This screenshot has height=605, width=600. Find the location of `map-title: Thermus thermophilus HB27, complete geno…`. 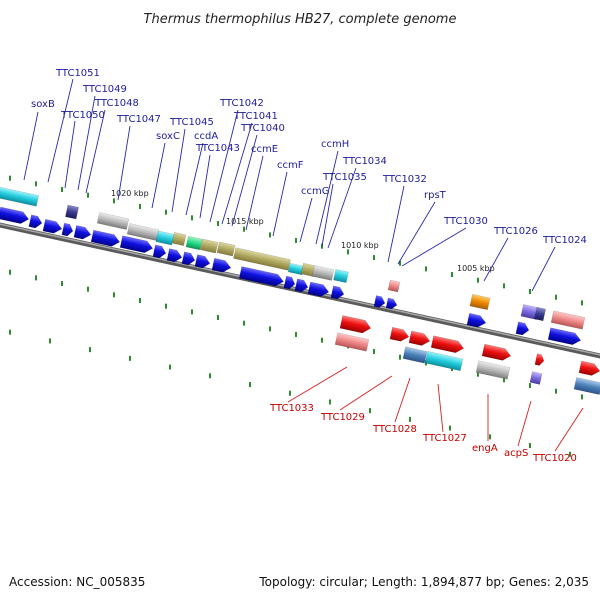

map-title: Thermus thermophilus HB27, complete geno… is located at coordinates (300, 19).